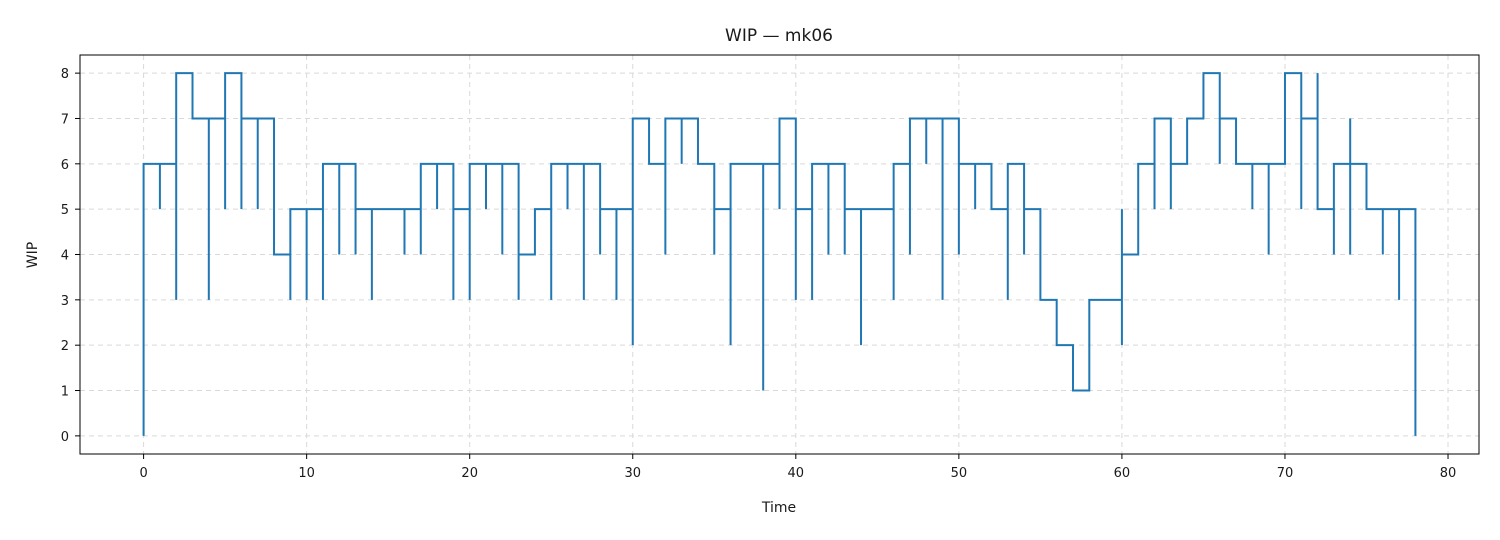 This screenshot has height=540, width=1500. I want to click on x-tick-label: 70, so click(1285, 473).